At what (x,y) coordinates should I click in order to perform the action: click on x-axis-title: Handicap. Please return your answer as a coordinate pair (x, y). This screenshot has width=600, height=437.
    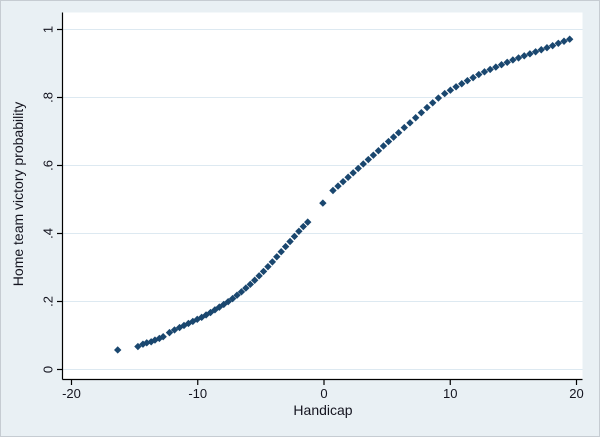
    Looking at the image, I should click on (323, 410).